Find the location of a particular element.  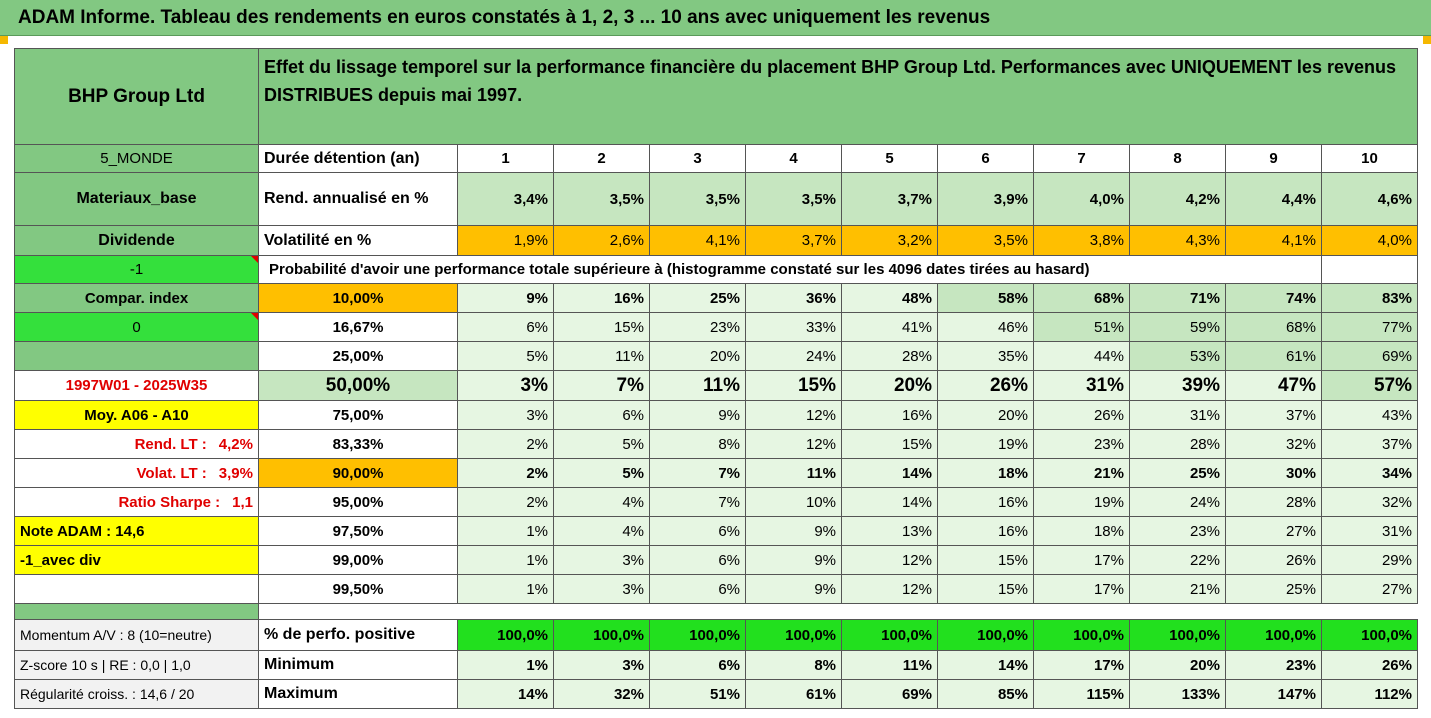

empty-cell is located at coordinates (1369, 269).